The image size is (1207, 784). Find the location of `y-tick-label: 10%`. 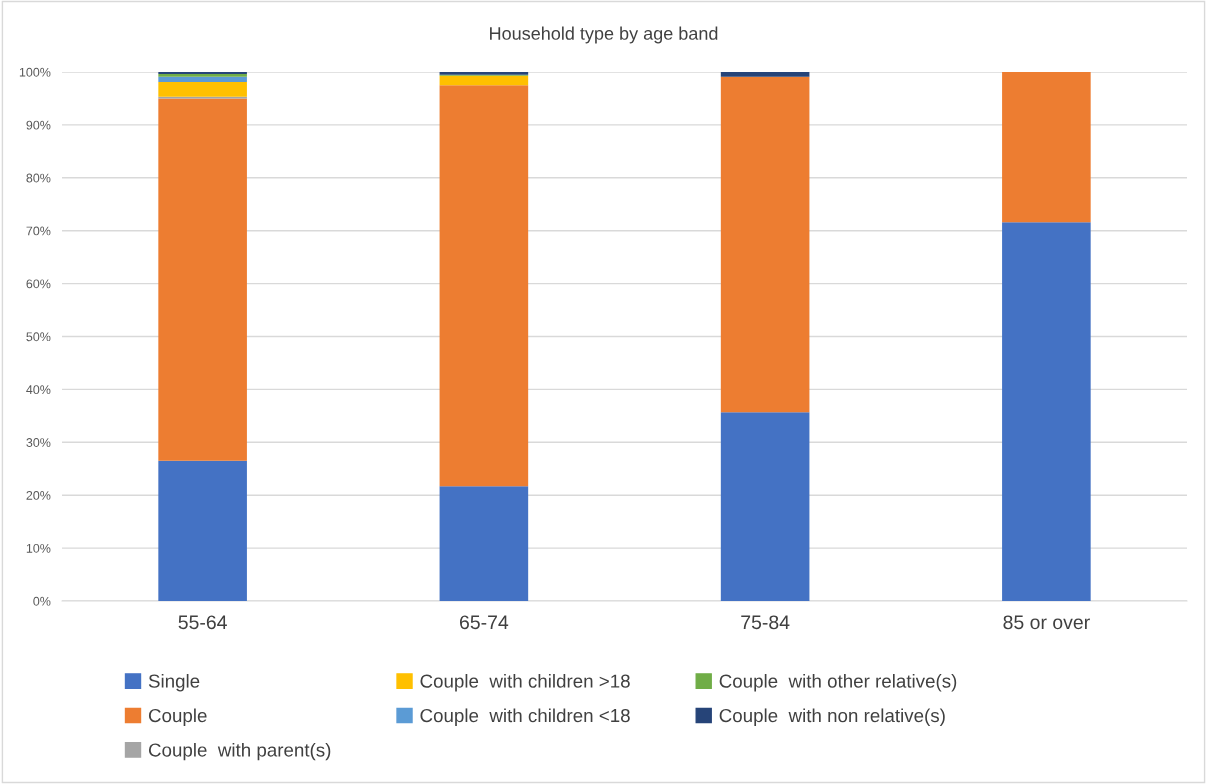

y-tick-label: 10% is located at coordinates (38, 548).